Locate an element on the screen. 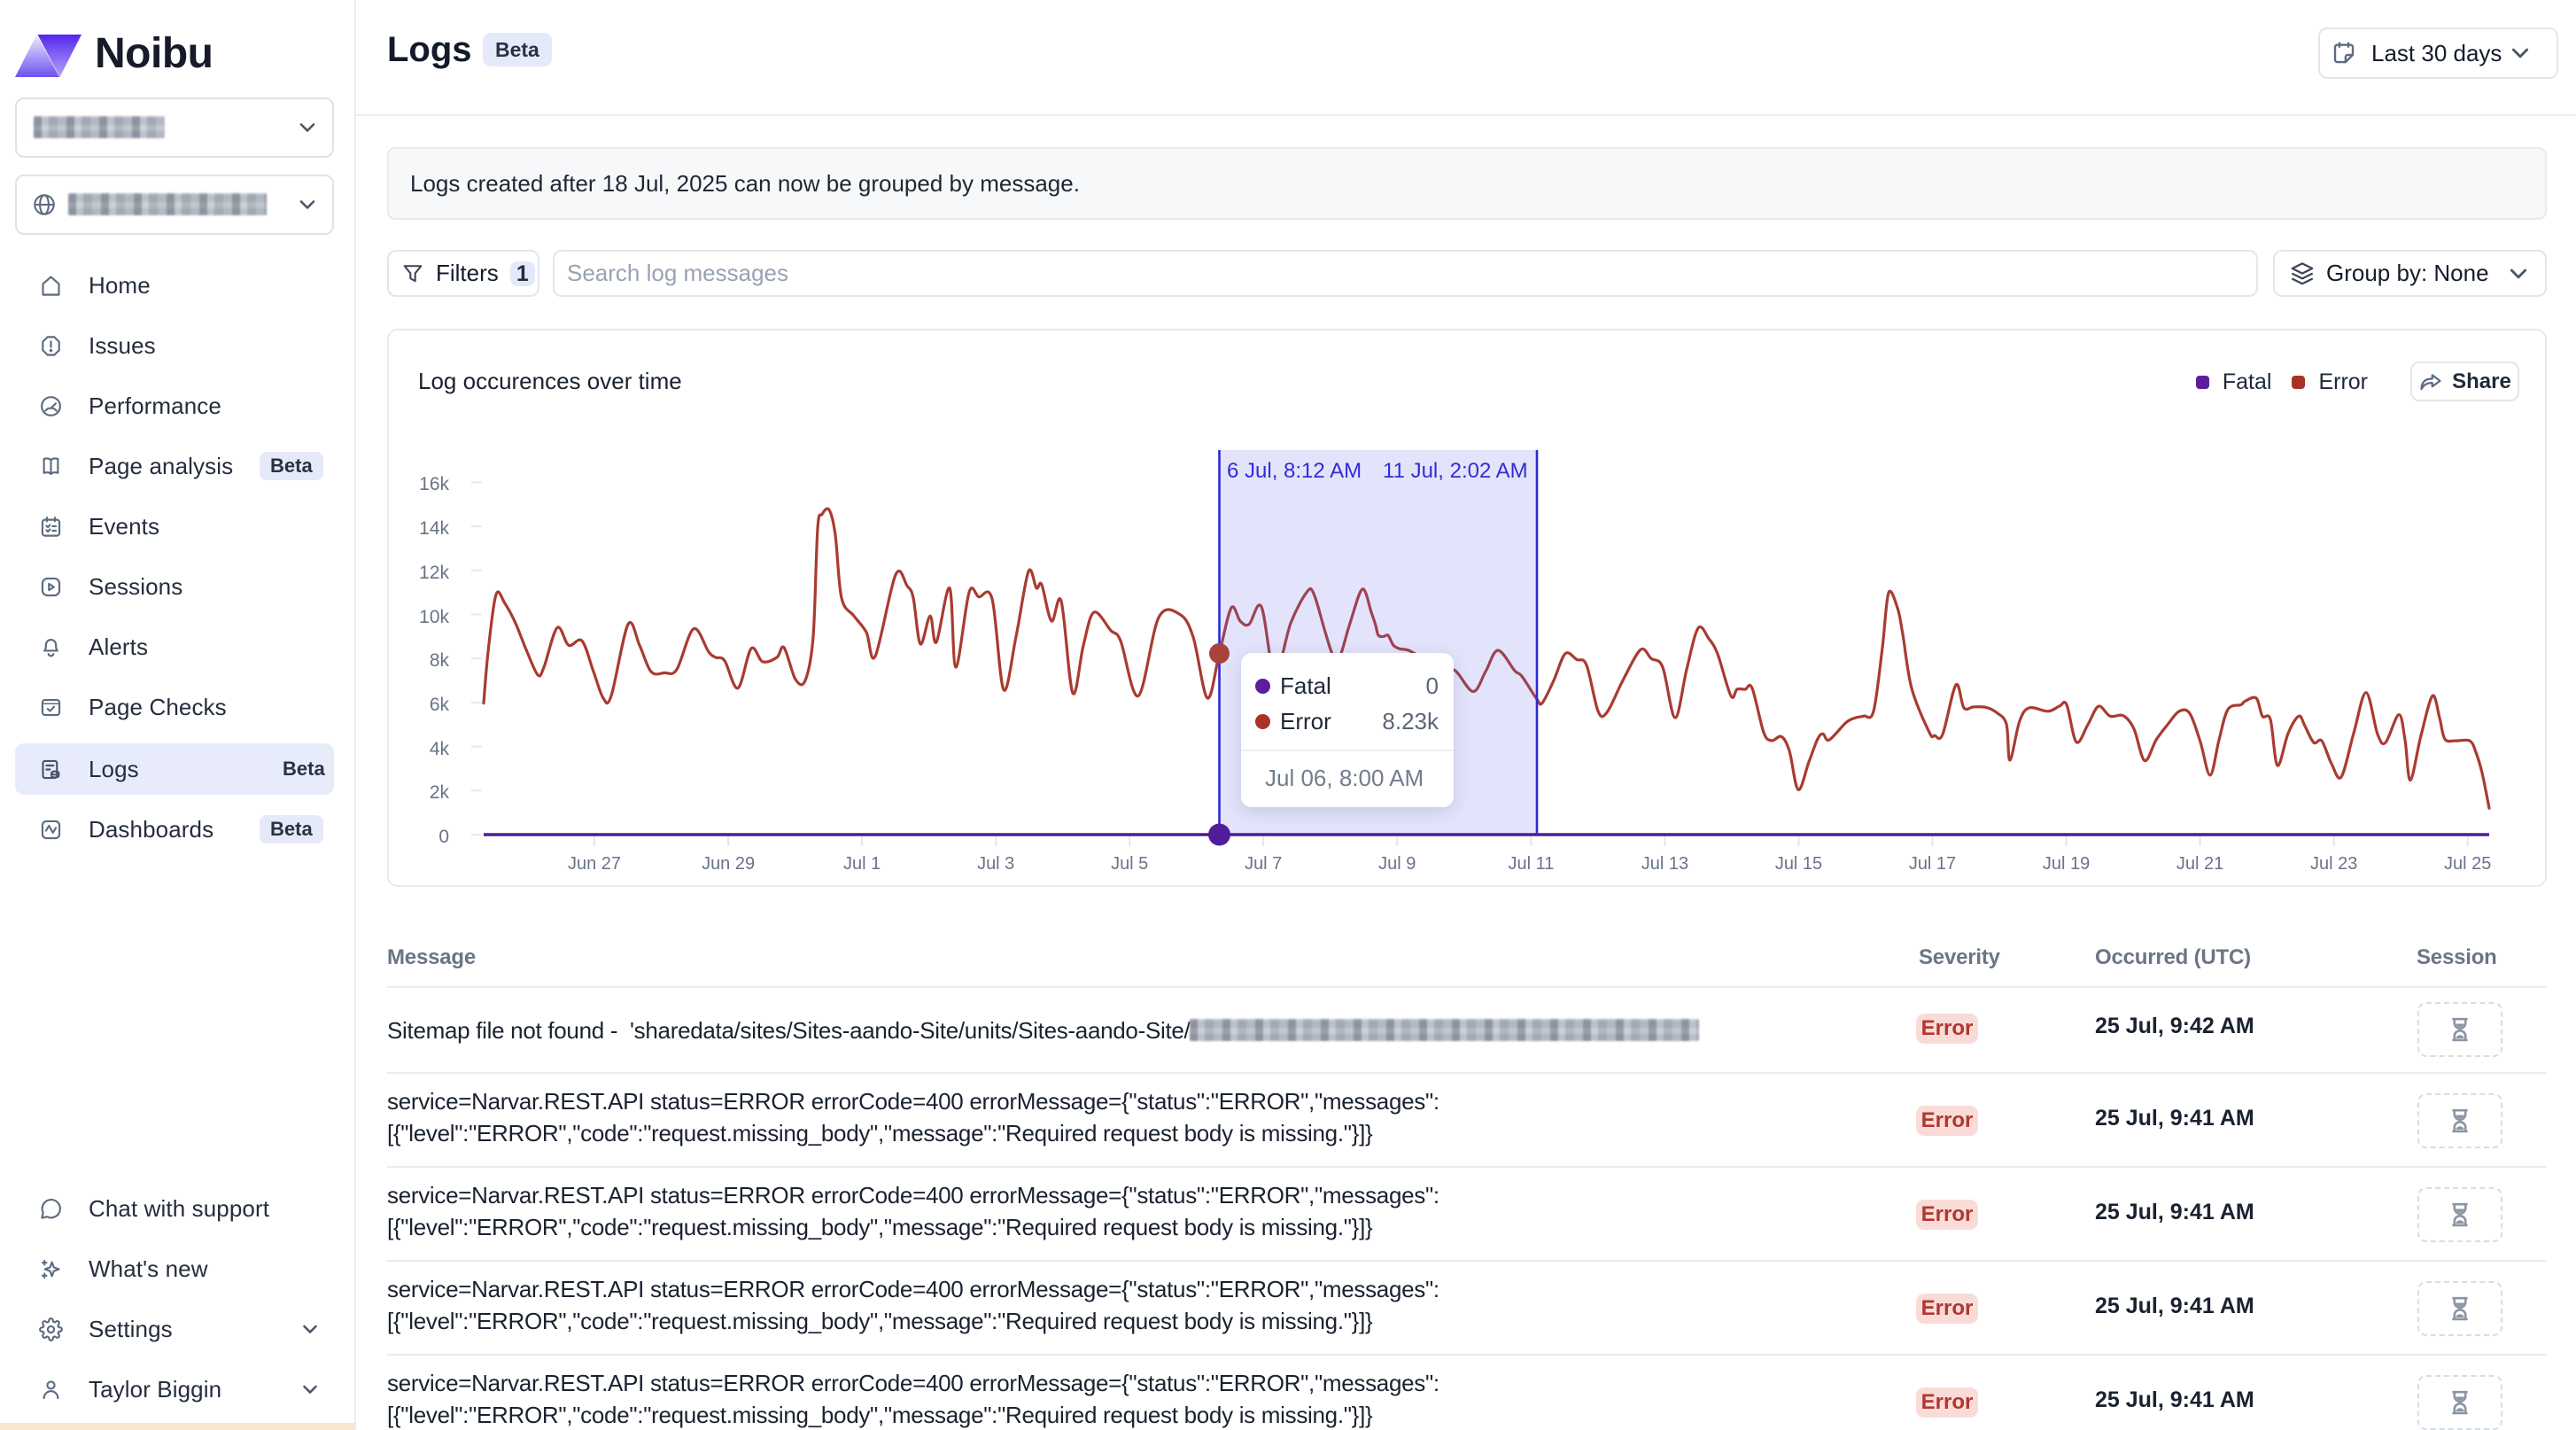 The width and height of the screenshot is (2576, 1430). svg-text: Jul 21 is located at coordinates (2199, 864).